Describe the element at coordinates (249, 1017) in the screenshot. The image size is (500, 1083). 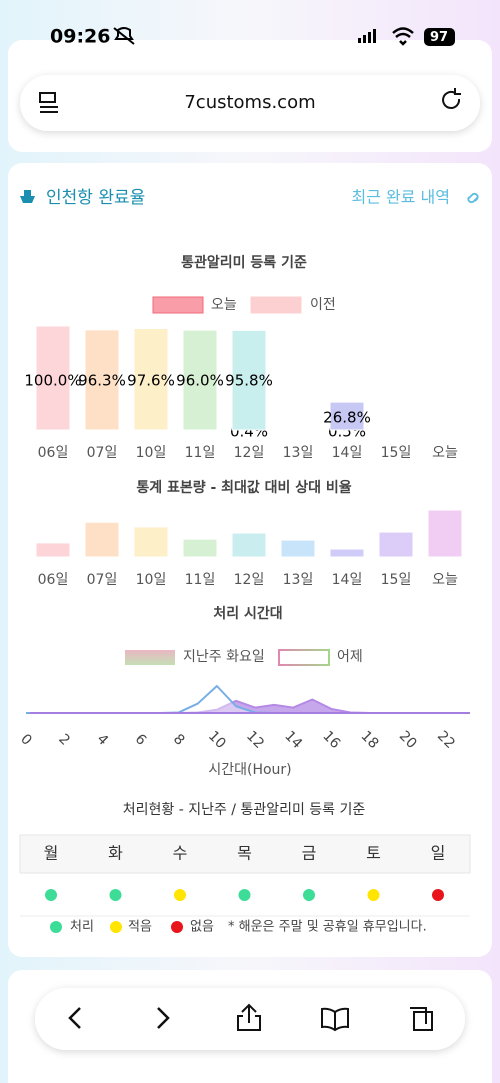
I see `share-button` at that location.